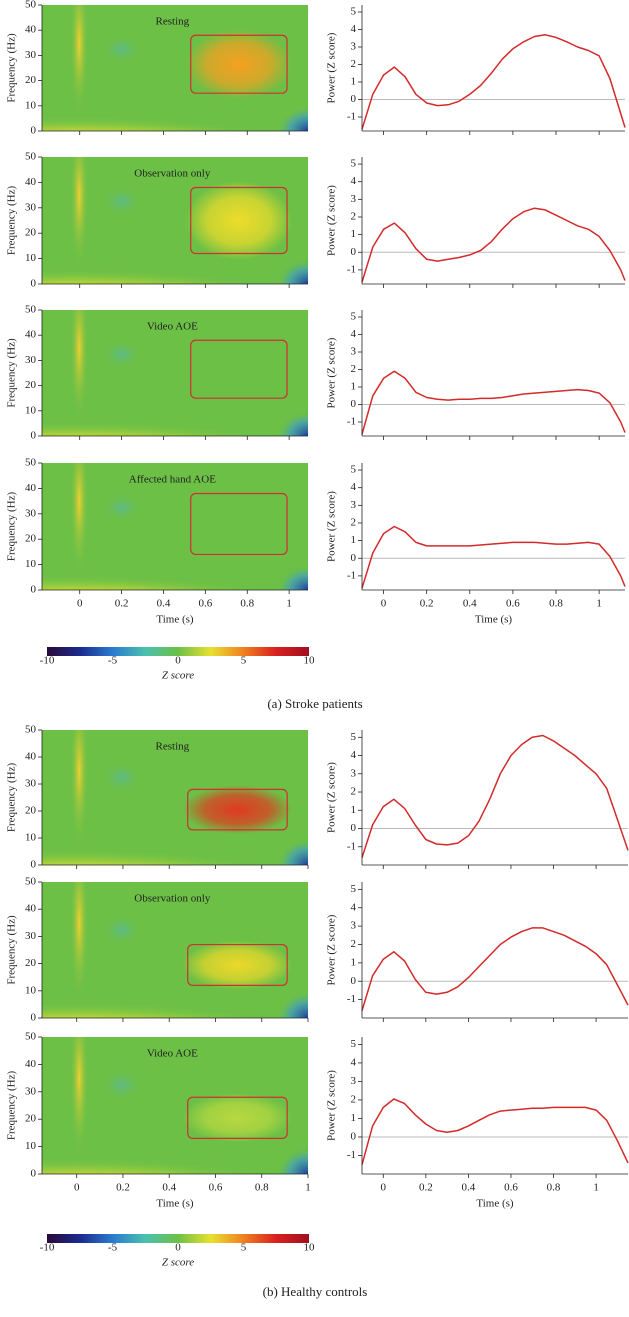 The width and height of the screenshot is (629, 1317). I want to click on colorbar-tick-label: 0, so click(178, 1248).